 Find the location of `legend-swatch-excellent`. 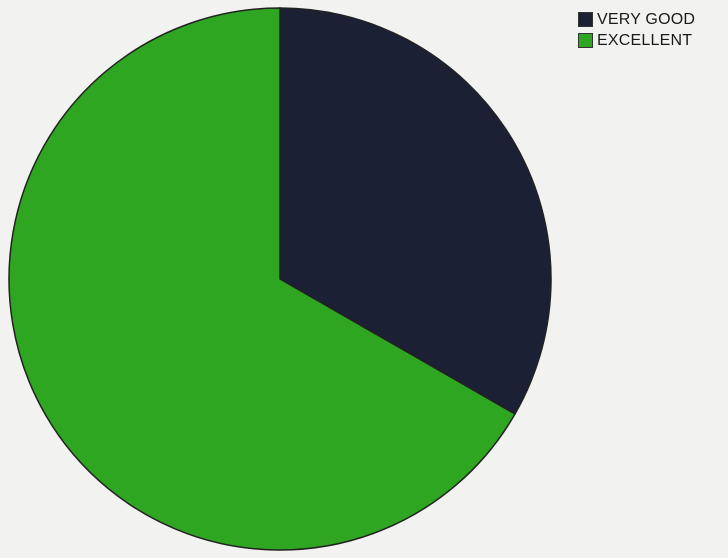

legend-swatch-excellent is located at coordinates (585, 40).